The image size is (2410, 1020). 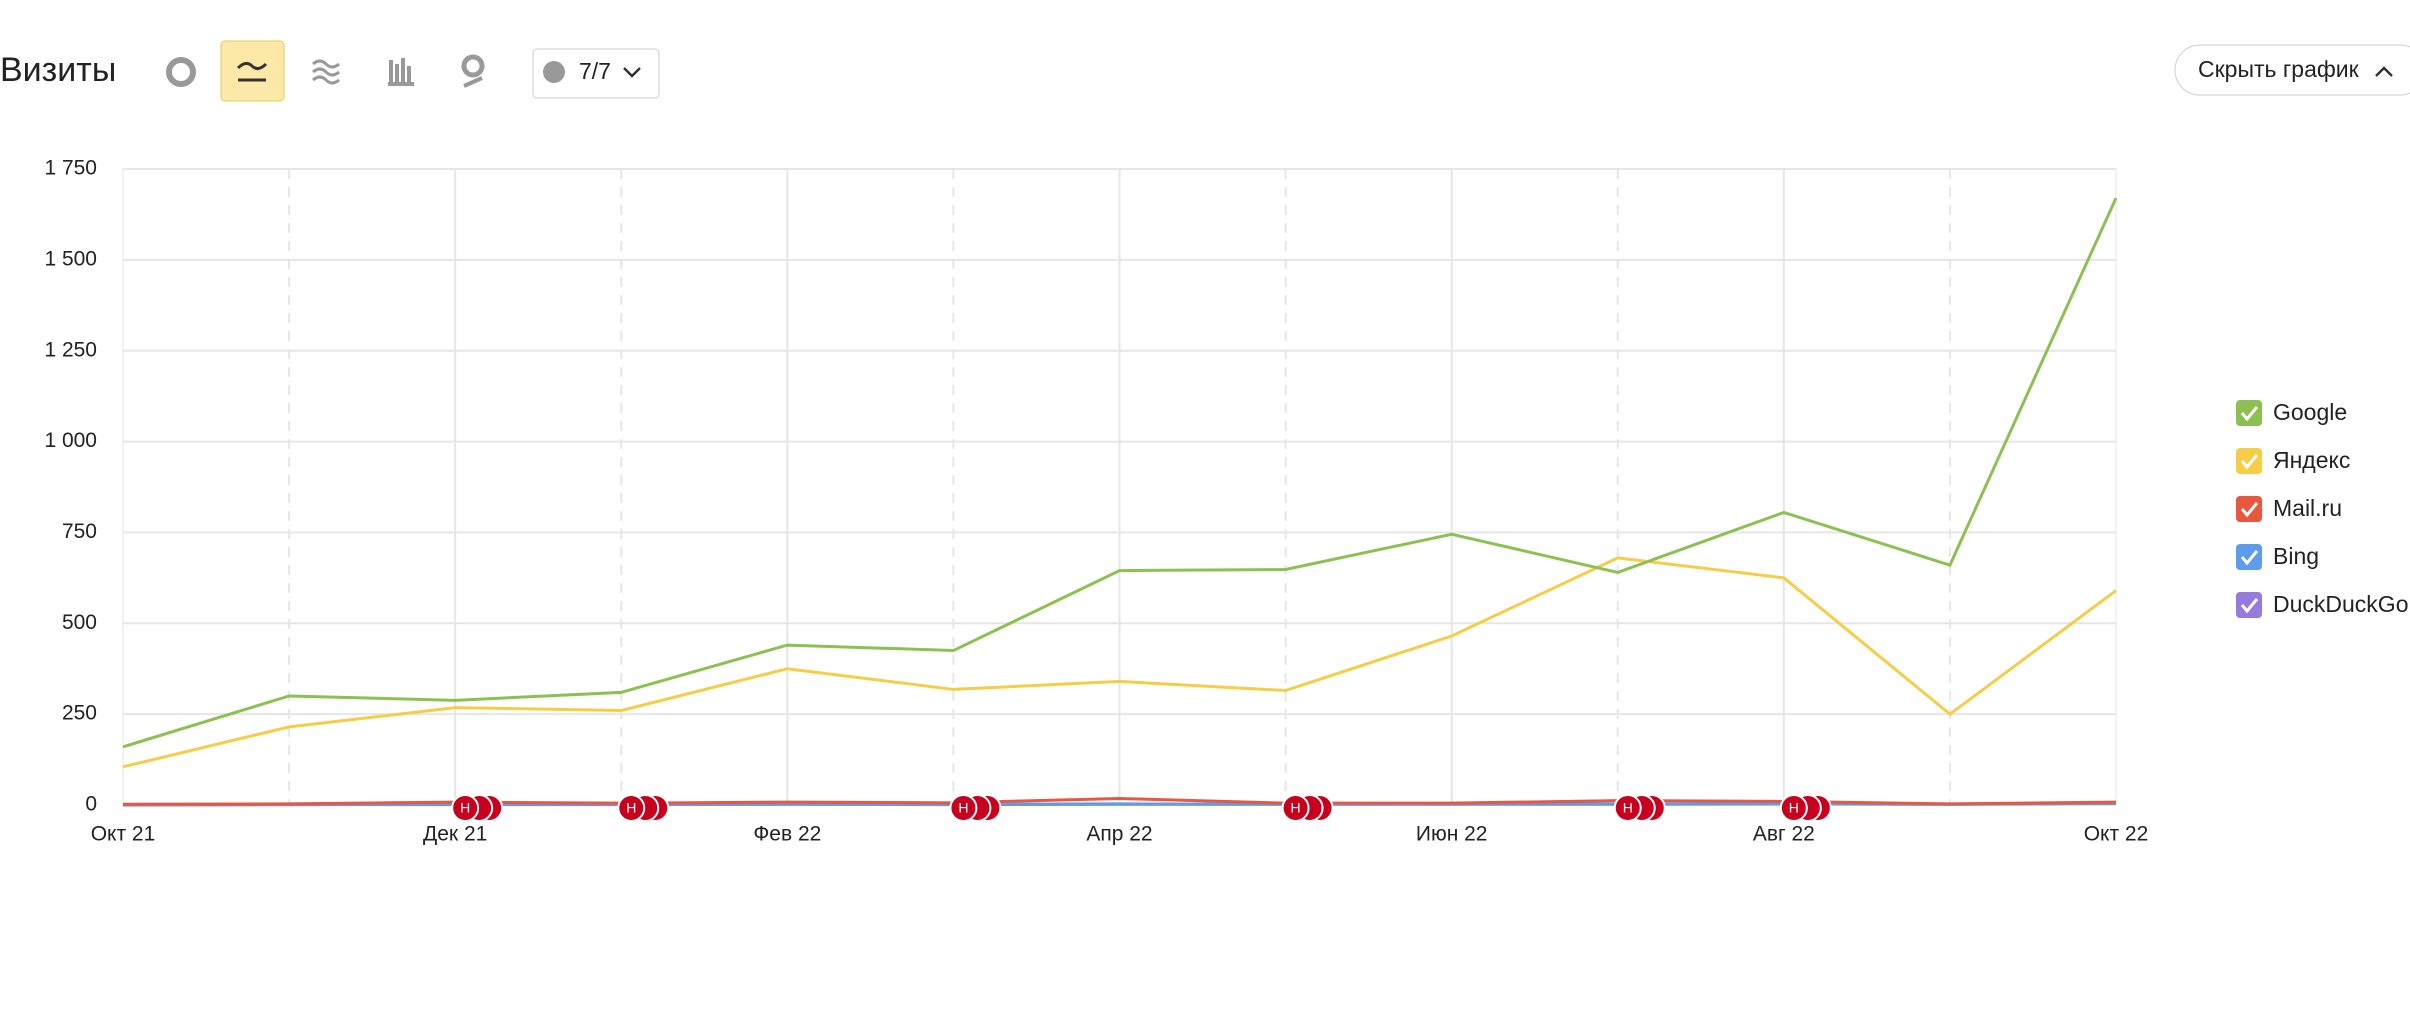 I want to click on y-tick-label: 1 750, so click(x=70, y=168).